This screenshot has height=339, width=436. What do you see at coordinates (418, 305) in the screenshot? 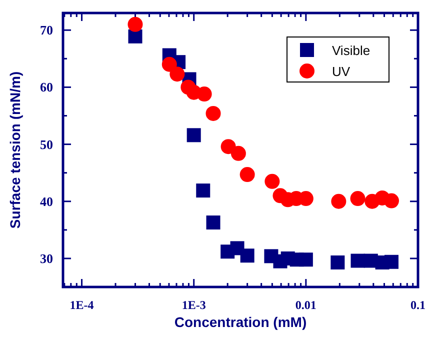
I see `x-tick-label: 0.1` at bounding box center [418, 305].